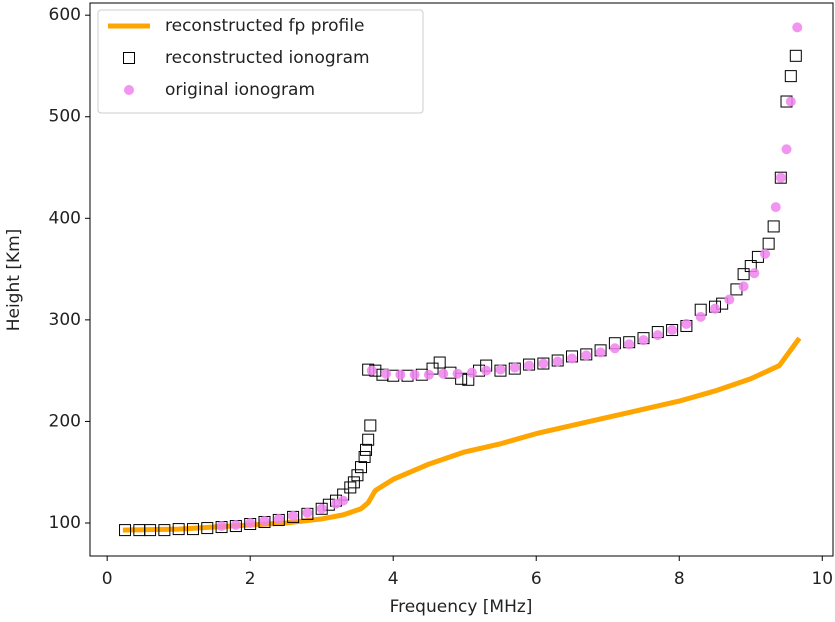 The height and width of the screenshot is (622, 835). I want to click on x-tick-label: 10, so click(822, 579).